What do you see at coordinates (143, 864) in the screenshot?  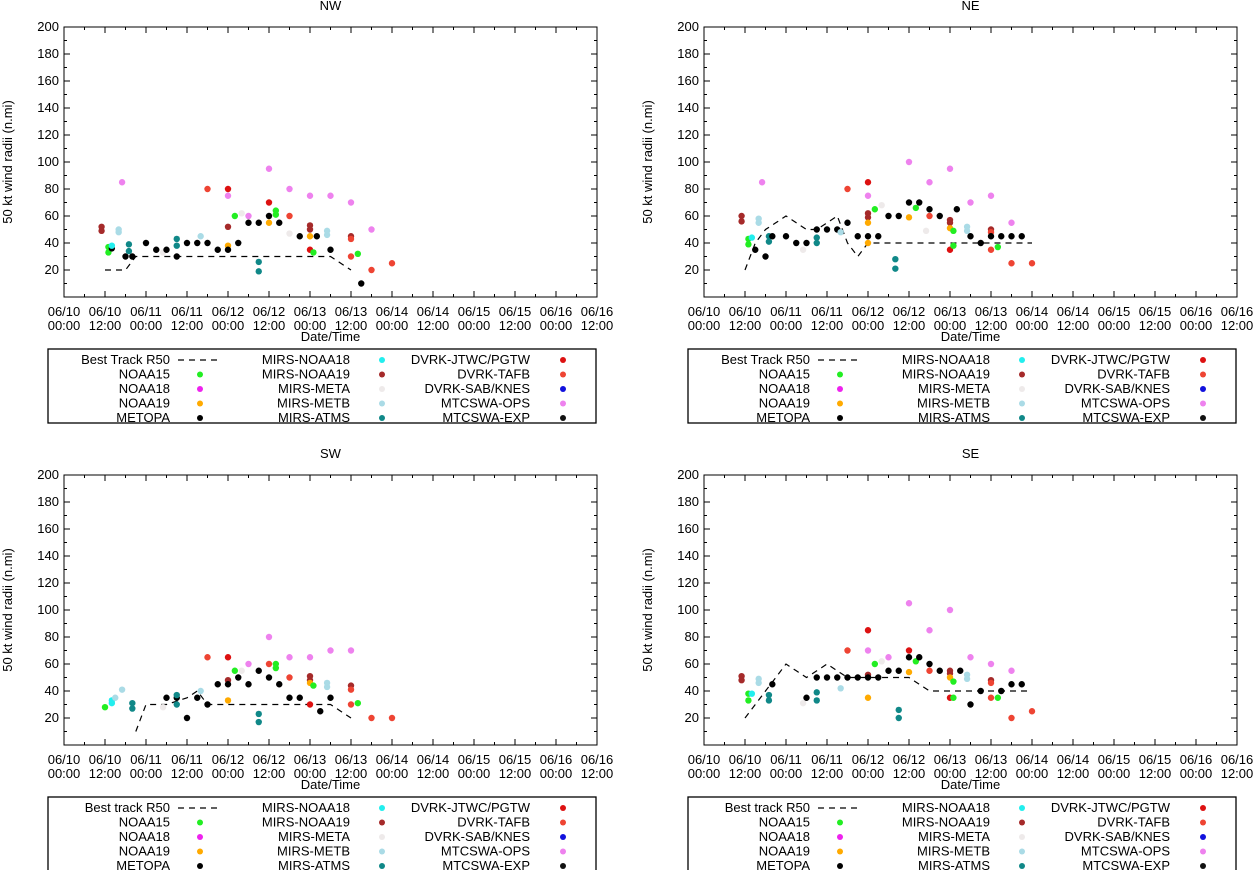 I see `legend-label: METOPA` at bounding box center [143, 864].